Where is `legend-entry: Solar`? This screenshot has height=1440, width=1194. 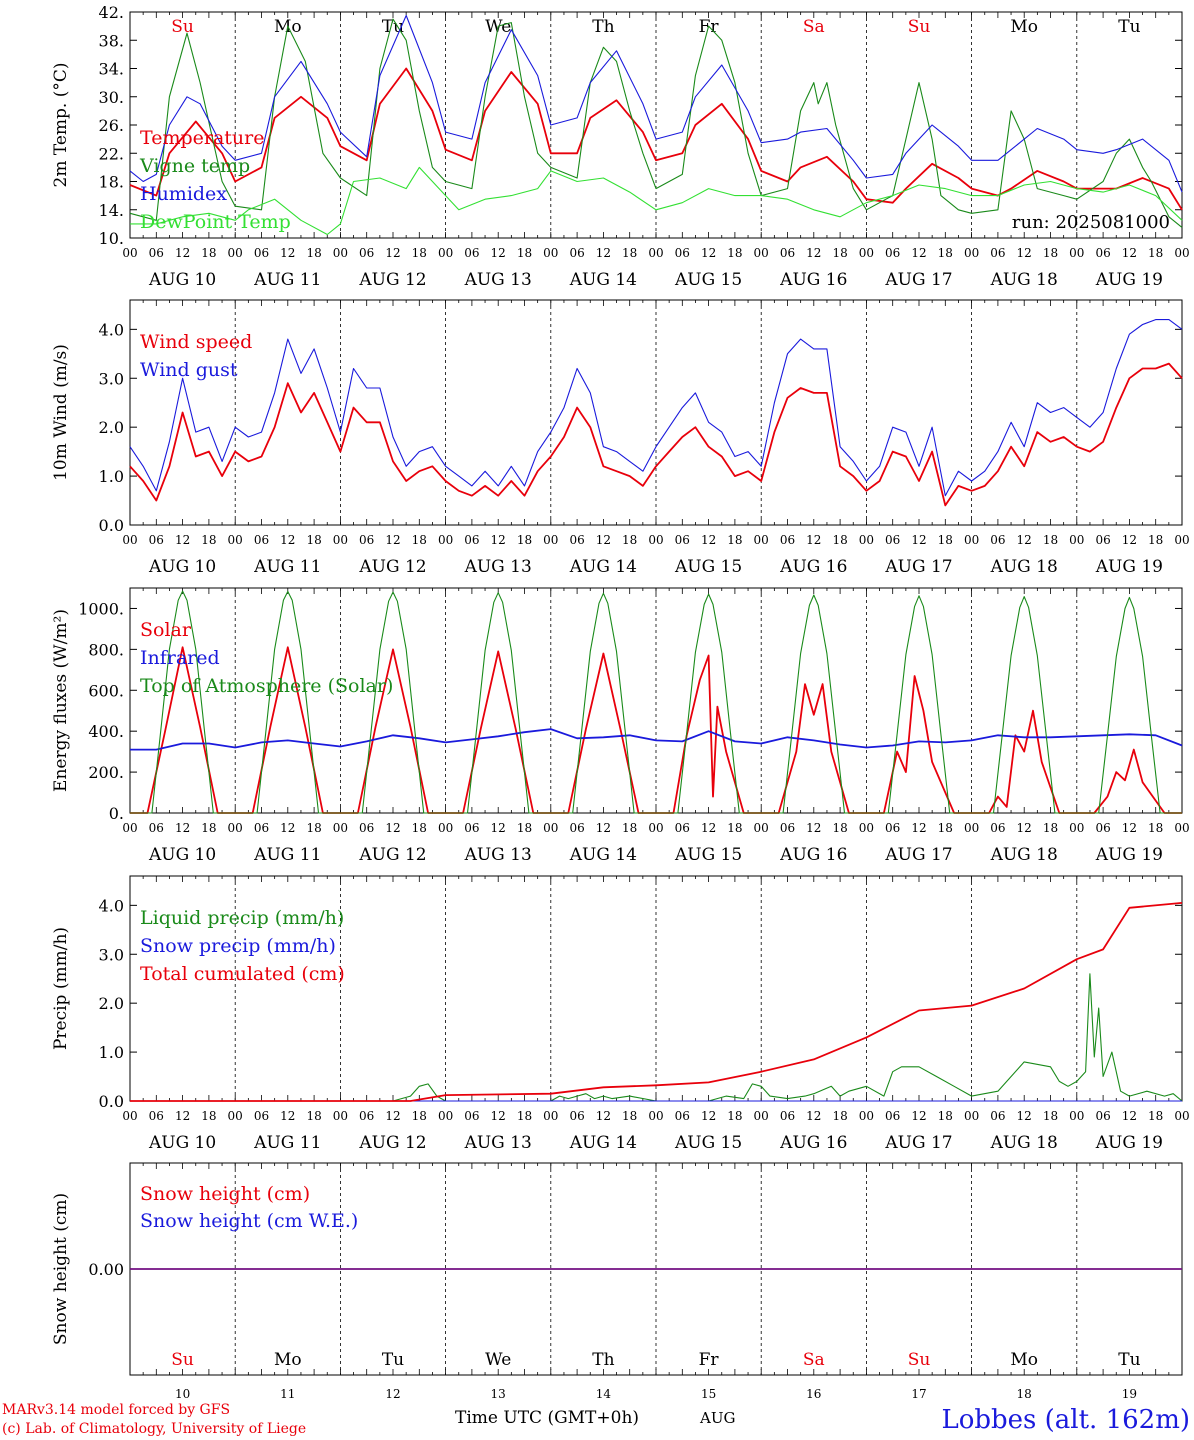 legend-entry: Solar is located at coordinates (166, 630).